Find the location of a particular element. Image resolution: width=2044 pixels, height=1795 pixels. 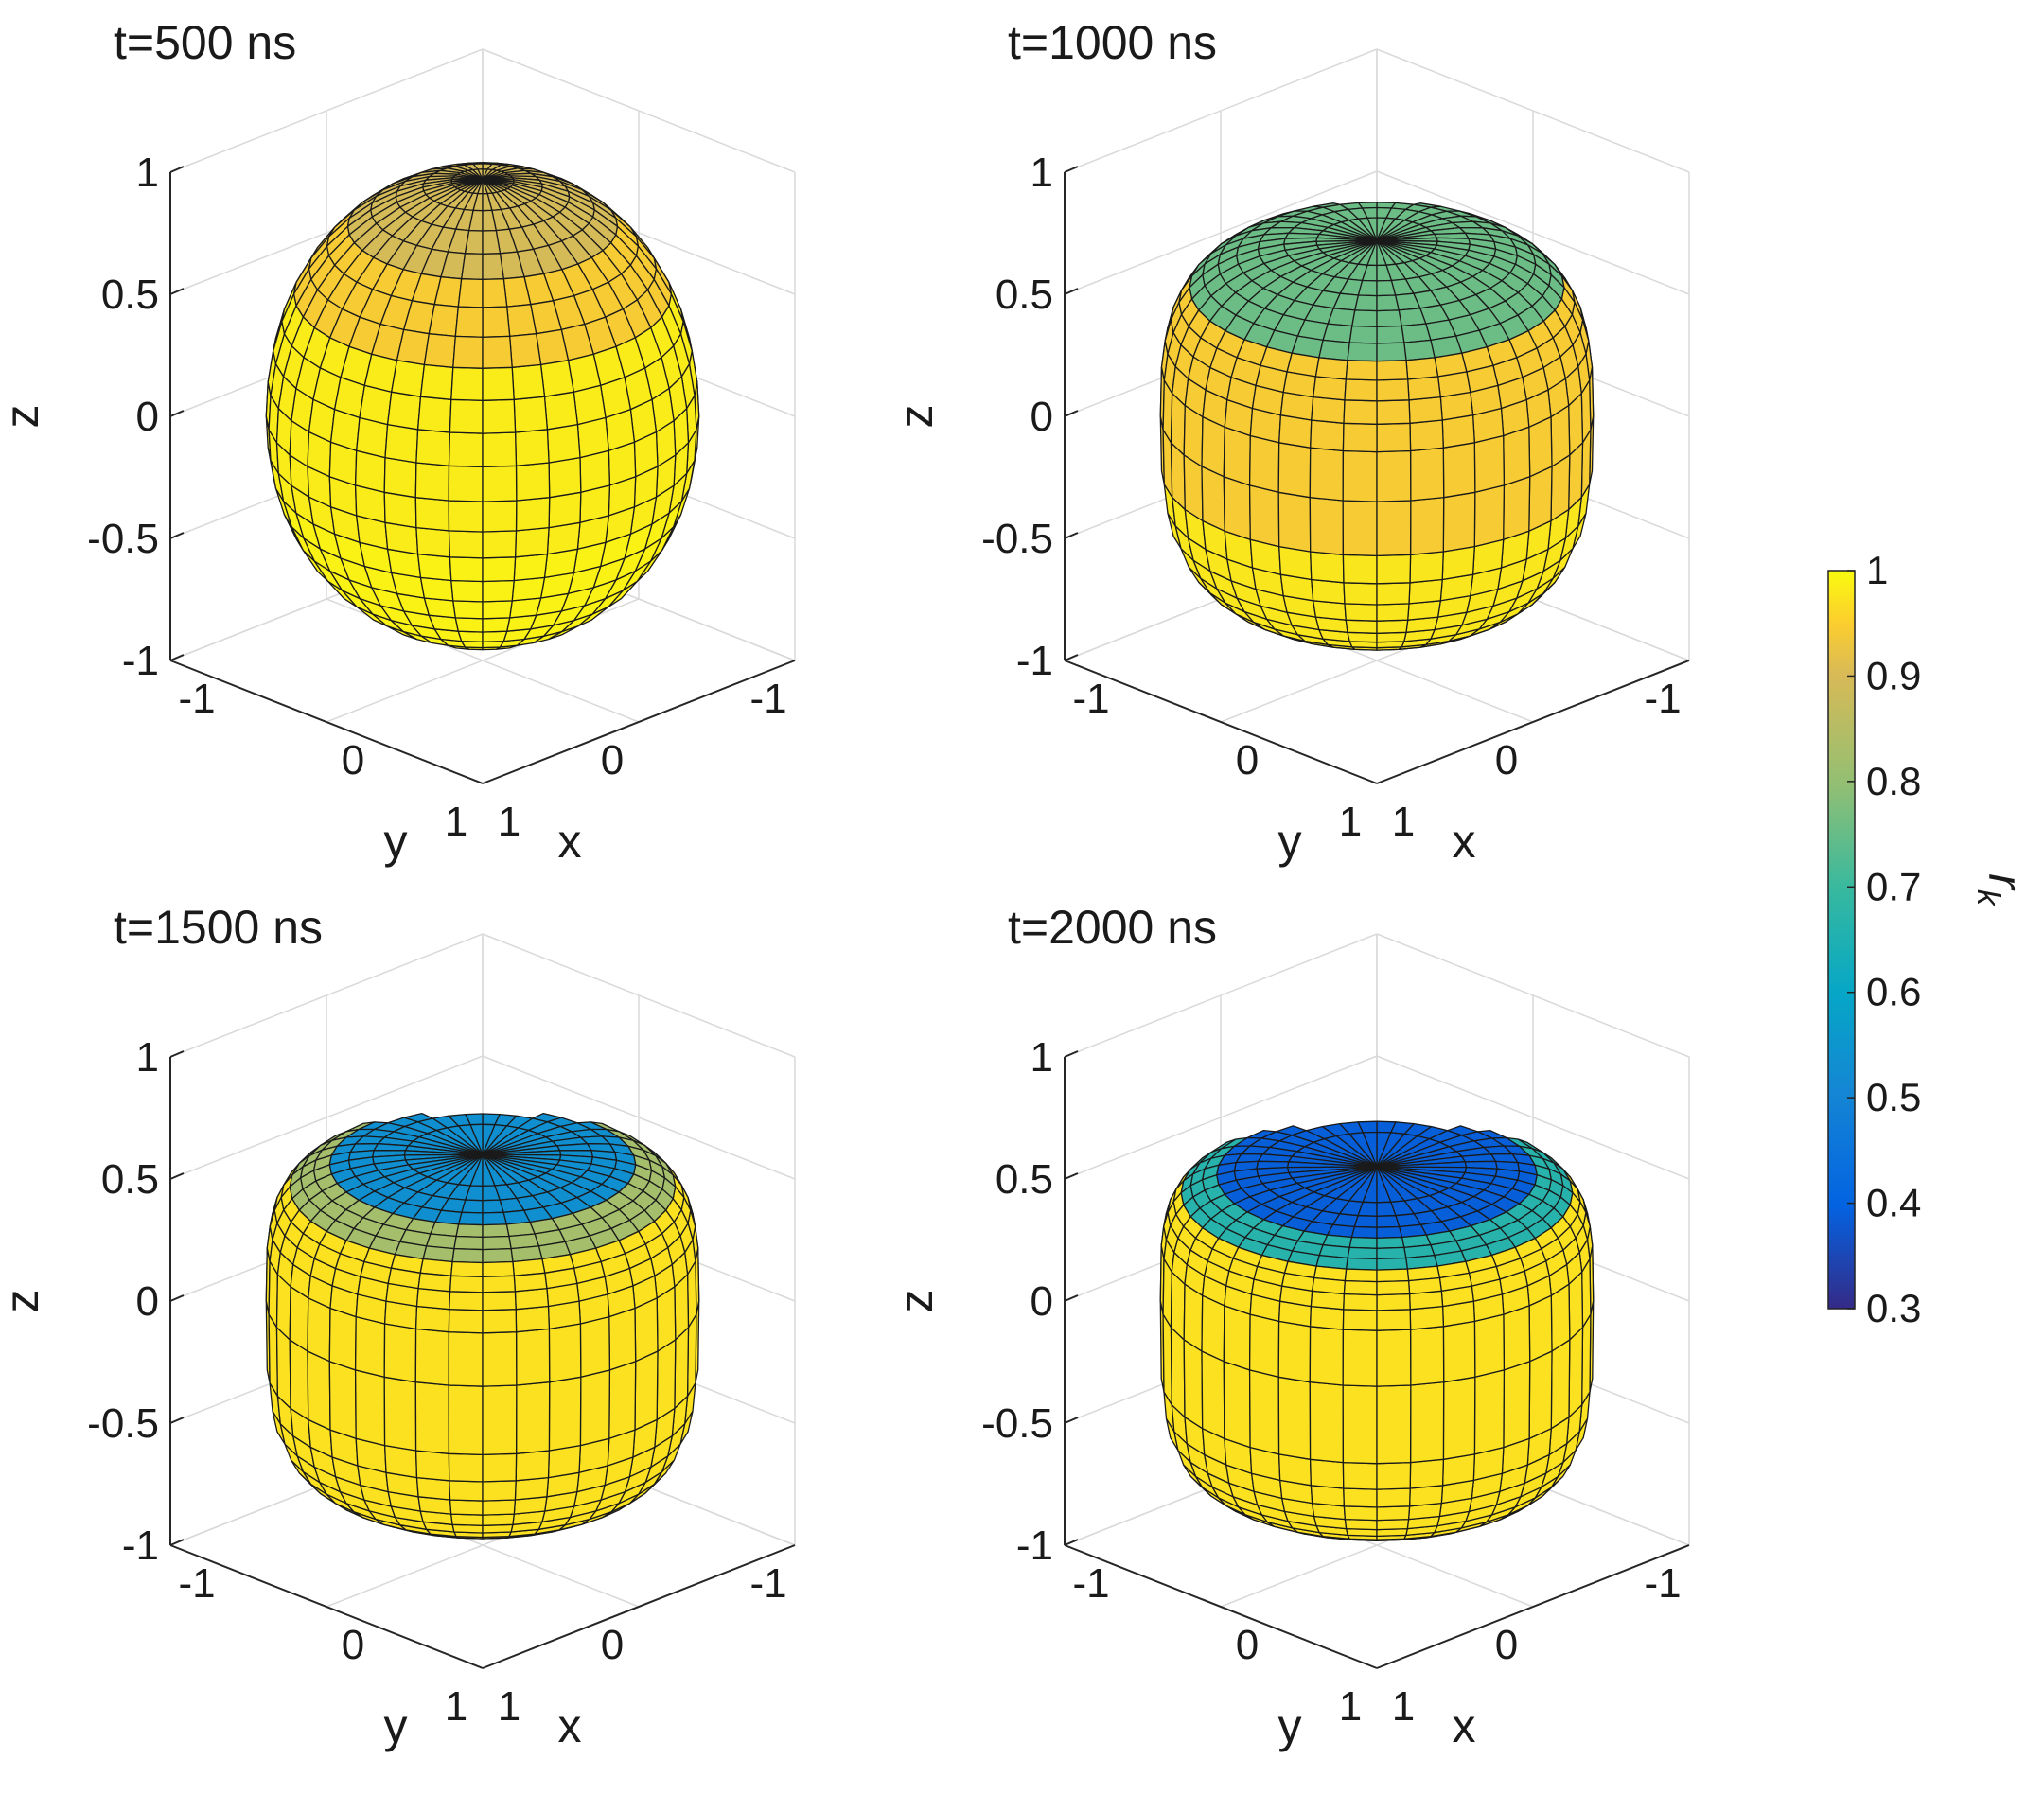

z-tick-label: 0.5 is located at coordinates (1024, 295).